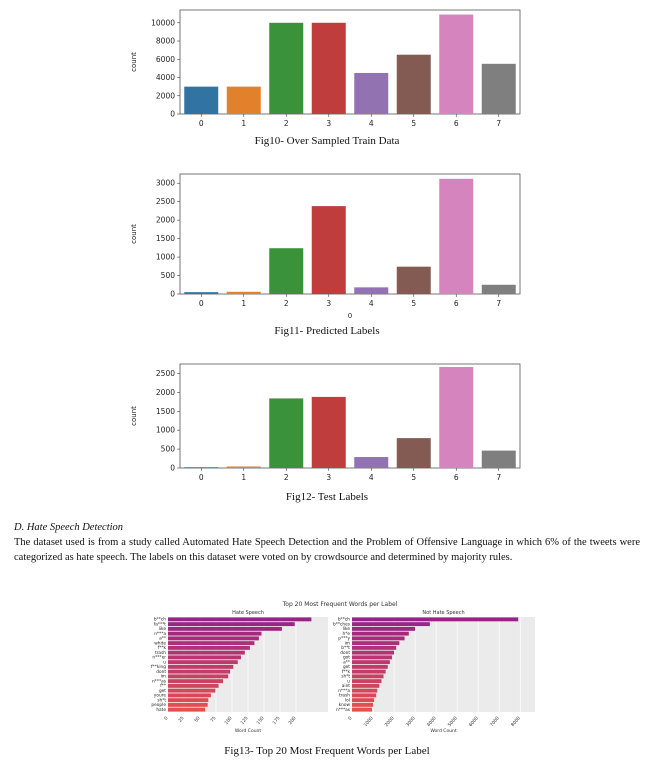  Describe the element at coordinates (162, 691) in the screenshot. I see `word-label: get` at that location.